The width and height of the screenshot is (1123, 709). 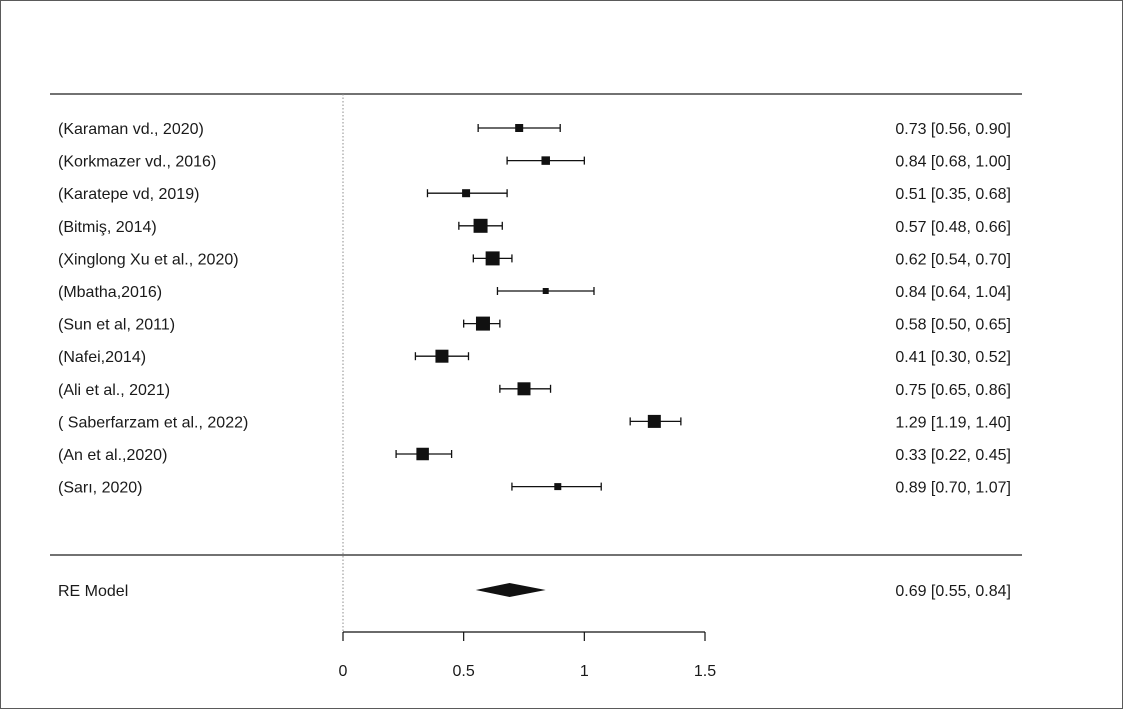 What do you see at coordinates (953, 455) in the screenshot?
I see `ci-value: 0.33 [0.22, 0.45]` at bounding box center [953, 455].